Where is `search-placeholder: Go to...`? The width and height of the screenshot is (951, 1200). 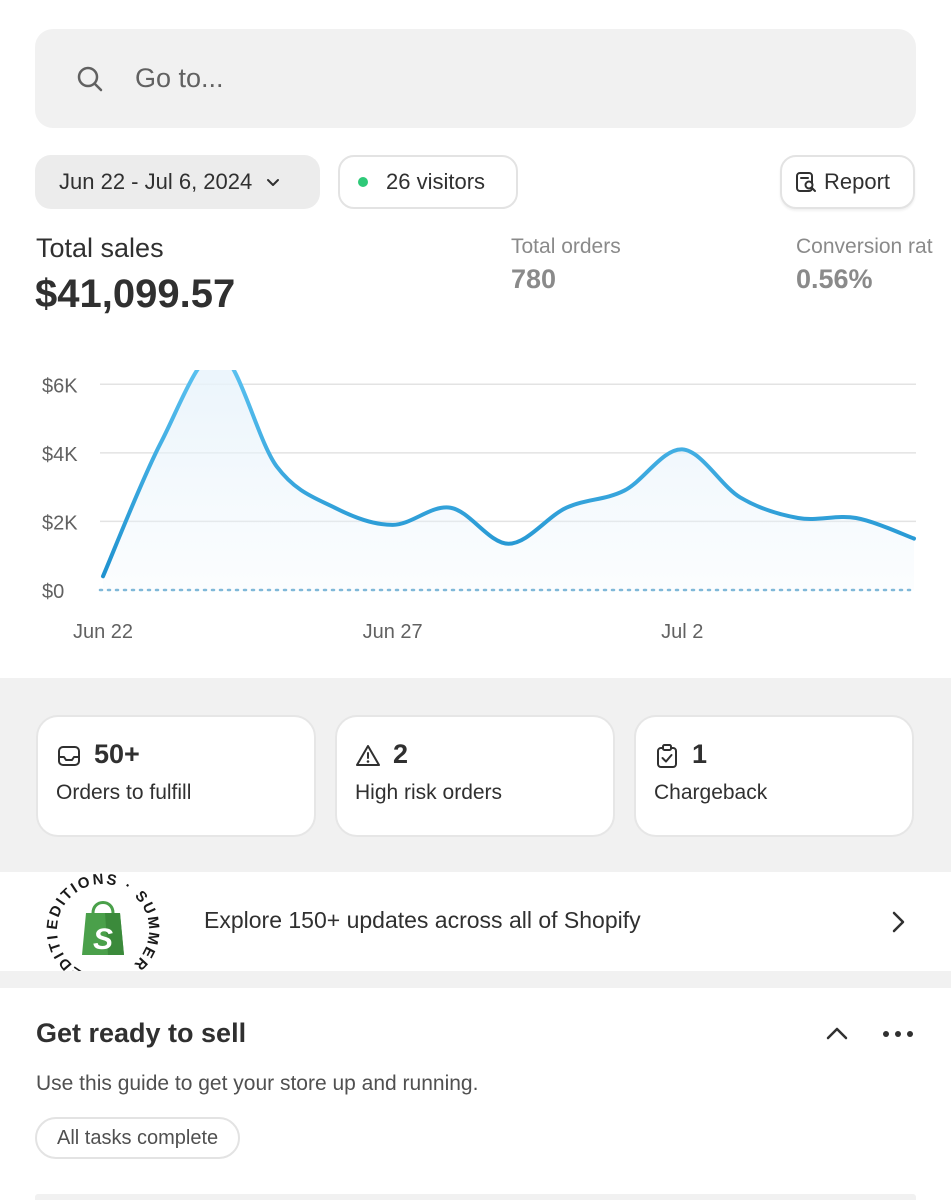
search-placeholder: Go to... is located at coordinates (179, 78).